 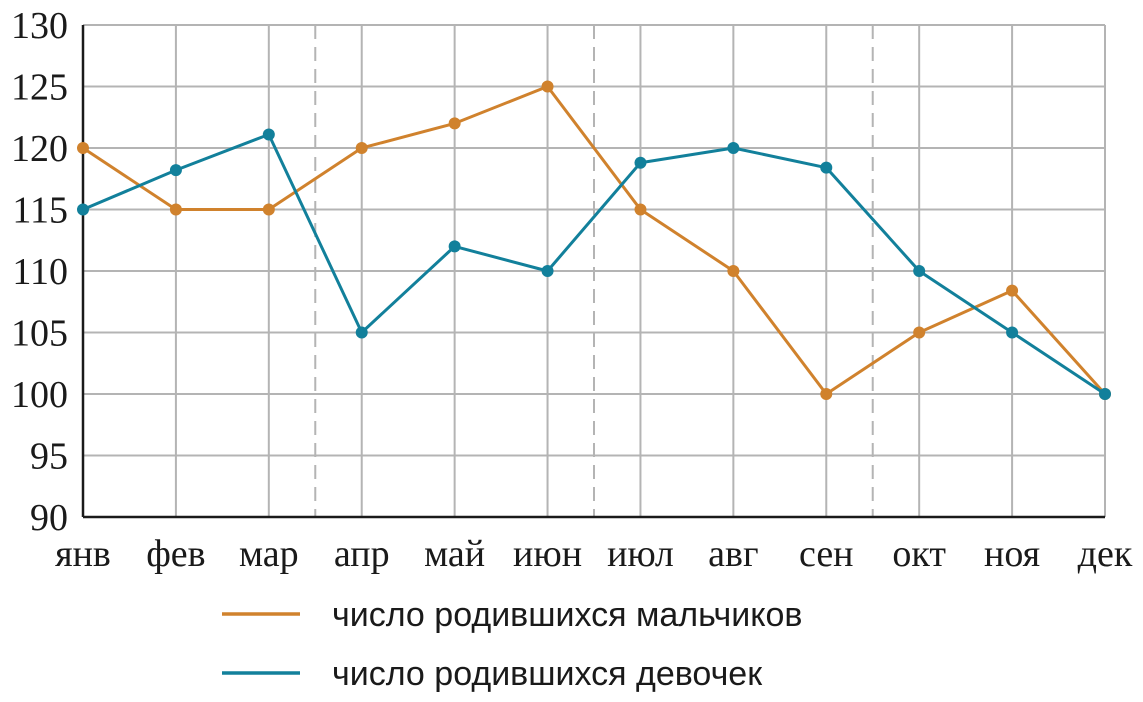 What do you see at coordinates (1012, 554) in the screenshot?
I see `x-tick-label: ноя` at bounding box center [1012, 554].